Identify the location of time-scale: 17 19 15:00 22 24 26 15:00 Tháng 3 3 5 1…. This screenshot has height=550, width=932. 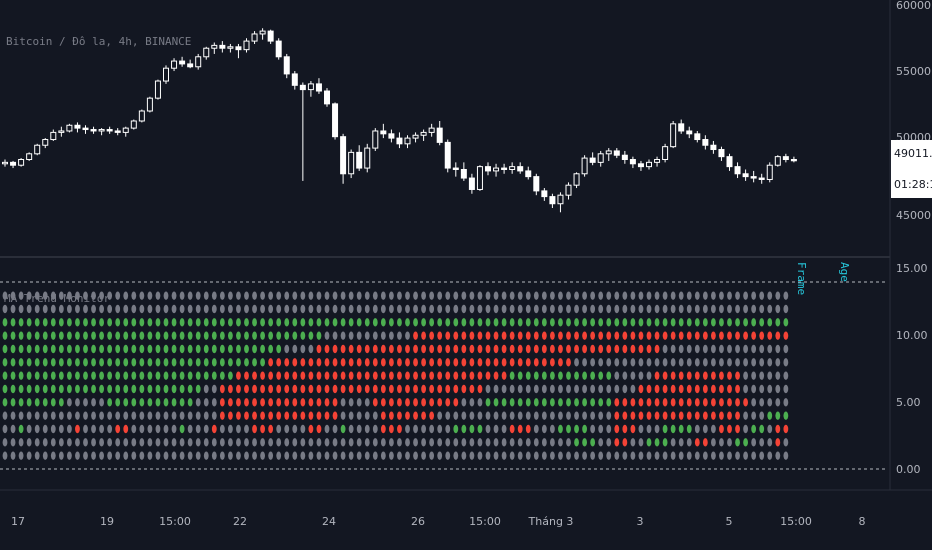
(466, 508).